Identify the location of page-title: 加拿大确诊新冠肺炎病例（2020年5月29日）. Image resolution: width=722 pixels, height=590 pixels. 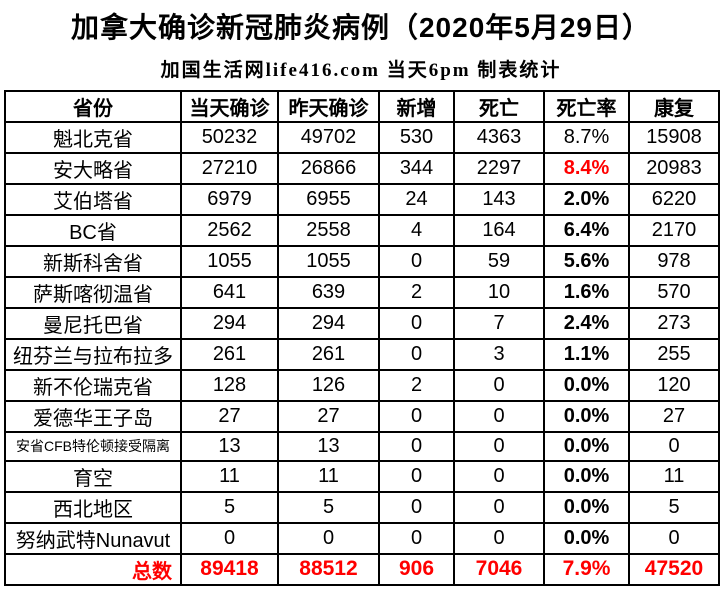
(360, 27).